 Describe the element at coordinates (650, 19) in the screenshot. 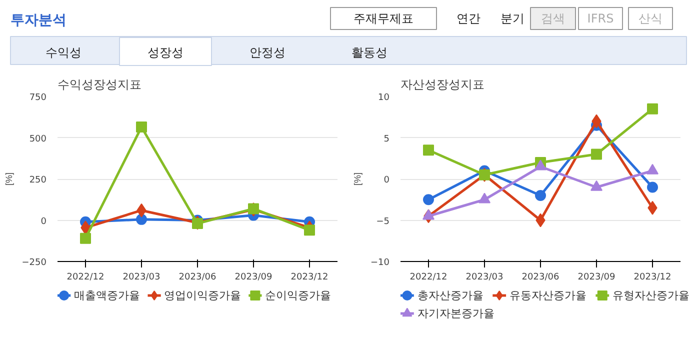

I see `text: 산식` at that location.